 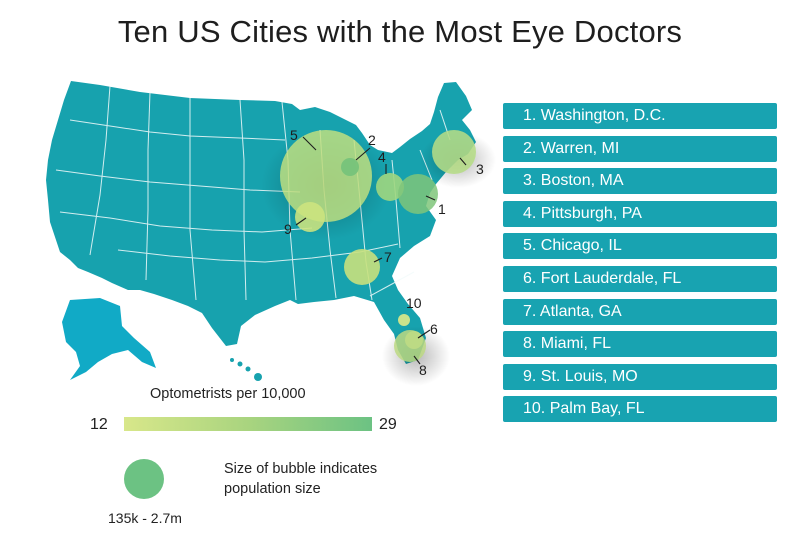 I want to click on map-label-9: 9, so click(x=288, y=229).